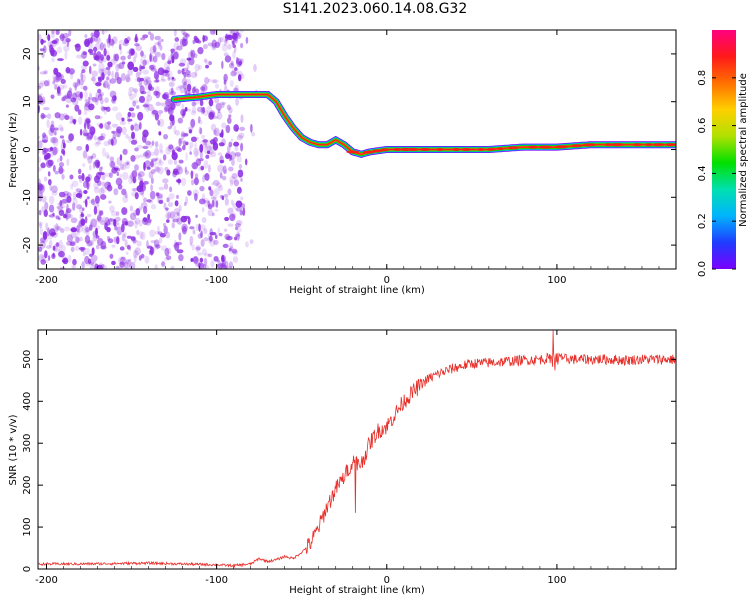  I want to click on snr-x-axis-label: Height of straight line (km), so click(357, 590).